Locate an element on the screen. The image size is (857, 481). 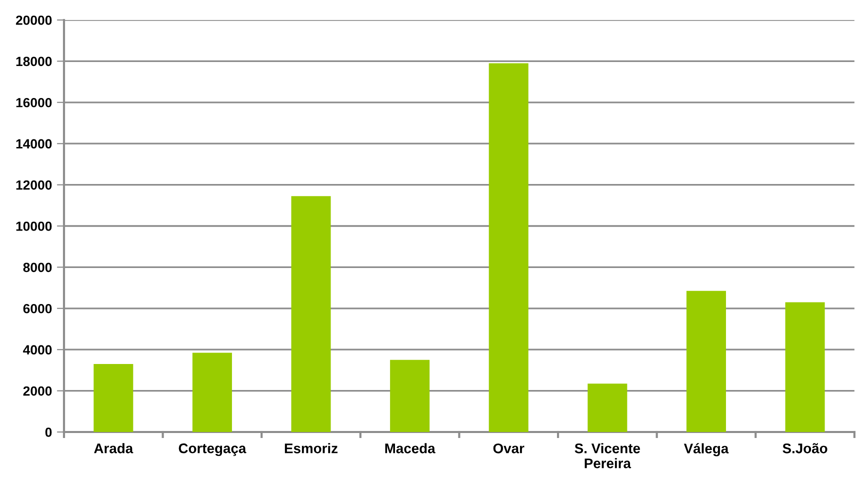
x-tick-label: S. Vicente Pereira is located at coordinates (607, 455).